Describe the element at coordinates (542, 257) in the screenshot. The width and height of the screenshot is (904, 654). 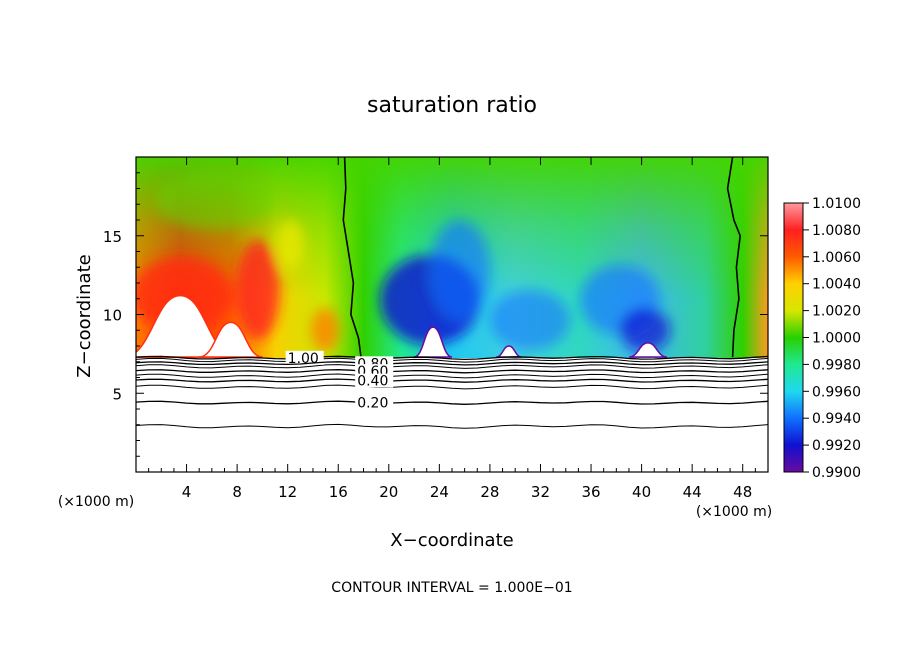
I see `unity-contours` at that location.